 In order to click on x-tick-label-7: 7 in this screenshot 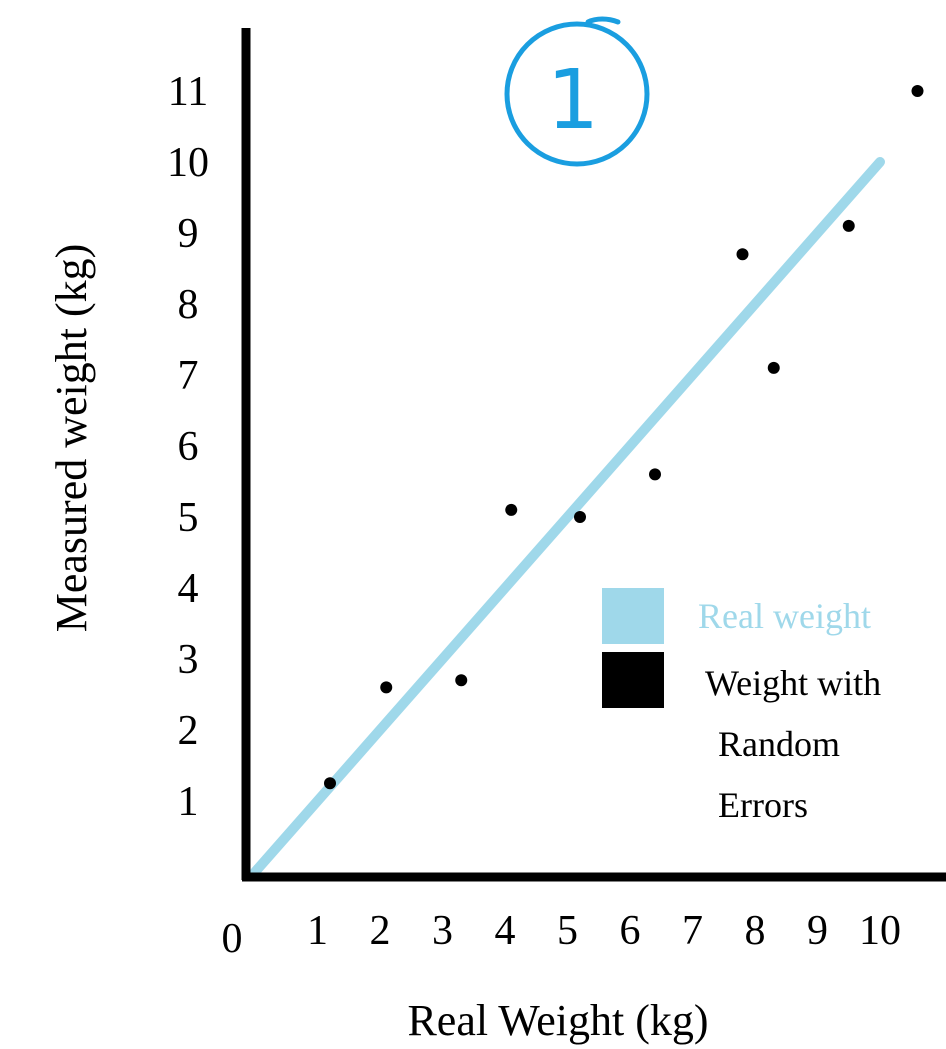, I will do `click(692, 931)`.